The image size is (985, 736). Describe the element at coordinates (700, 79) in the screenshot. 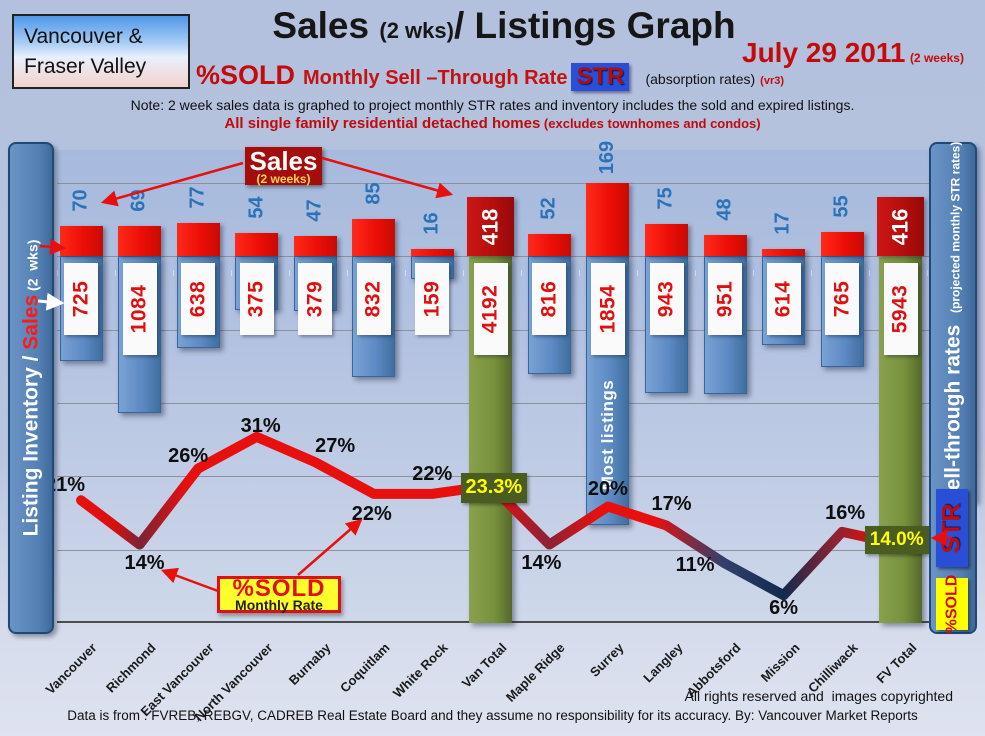

I see `absorption-rates-label: (absorption rates)` at that location.